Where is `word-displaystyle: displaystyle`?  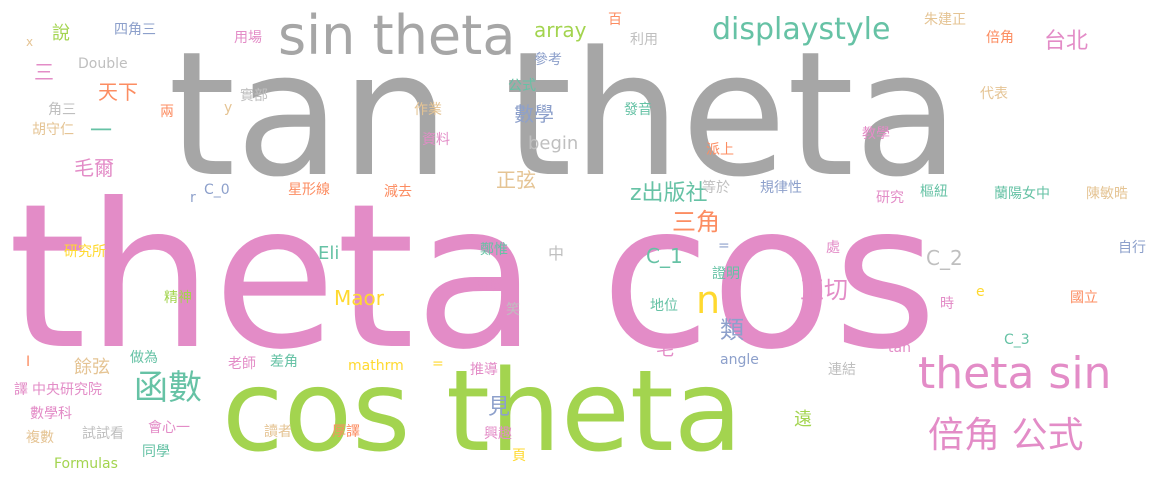 word-displaystyle: displaystyle is located at coordinates (801, 29).